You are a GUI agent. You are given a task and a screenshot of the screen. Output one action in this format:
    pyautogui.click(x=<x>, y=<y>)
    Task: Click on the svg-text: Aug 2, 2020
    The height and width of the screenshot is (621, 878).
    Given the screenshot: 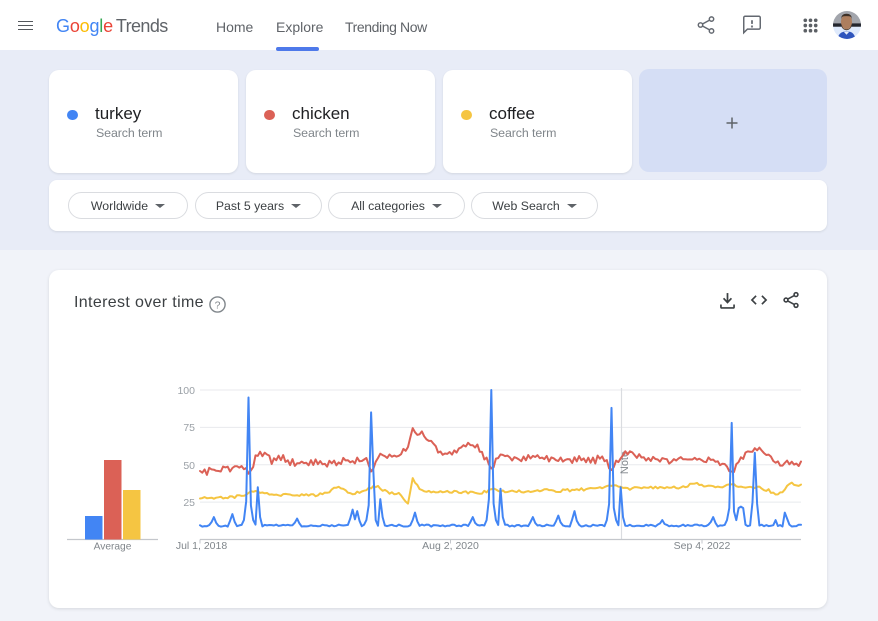 What is the action you would take?
    pyautogui.click(x=450, y=546)
    